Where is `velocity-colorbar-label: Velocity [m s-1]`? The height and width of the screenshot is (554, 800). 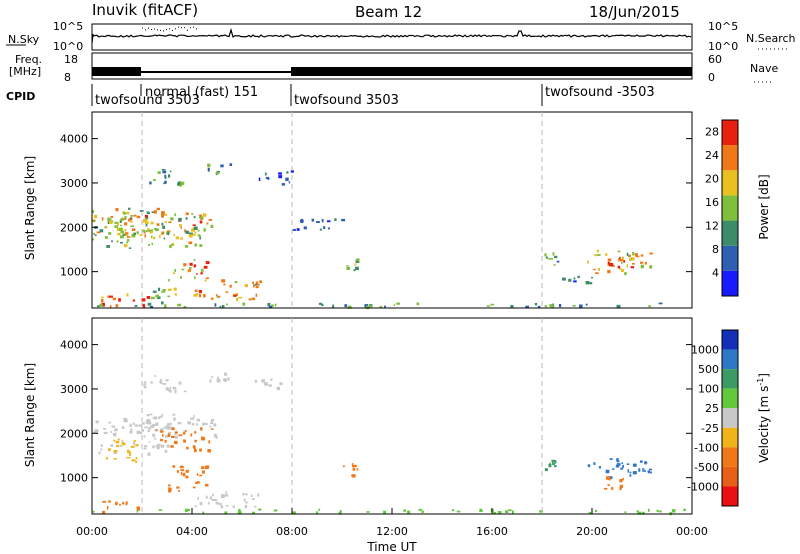 velocity-colorbar-label: Velocity [m s-1] is located at coordinates (763, 418).